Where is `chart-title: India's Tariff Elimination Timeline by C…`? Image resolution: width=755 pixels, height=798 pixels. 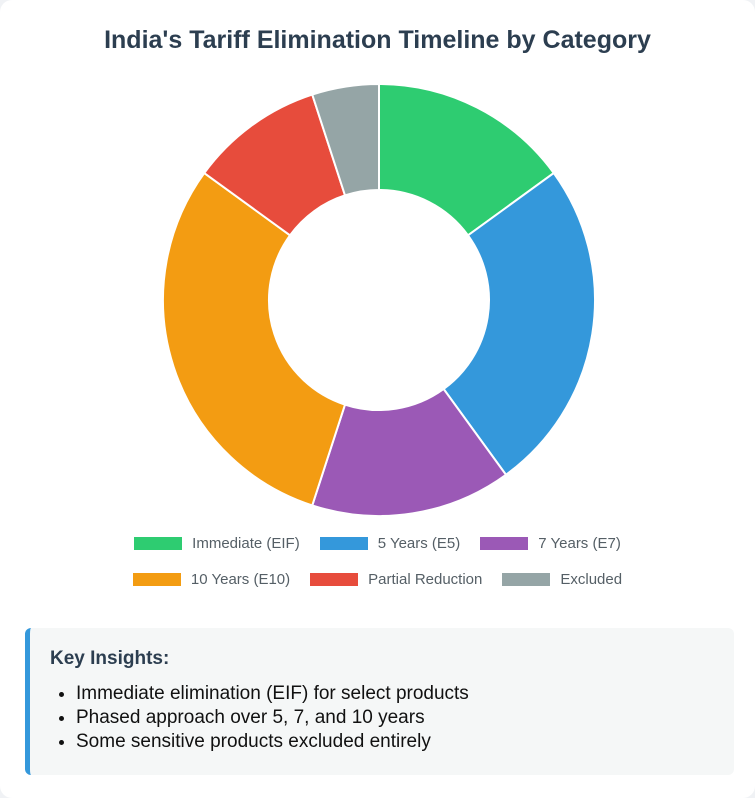 chart-title: India's Tariff Elimination Timeline by C… is located at coordinates (377, 40).